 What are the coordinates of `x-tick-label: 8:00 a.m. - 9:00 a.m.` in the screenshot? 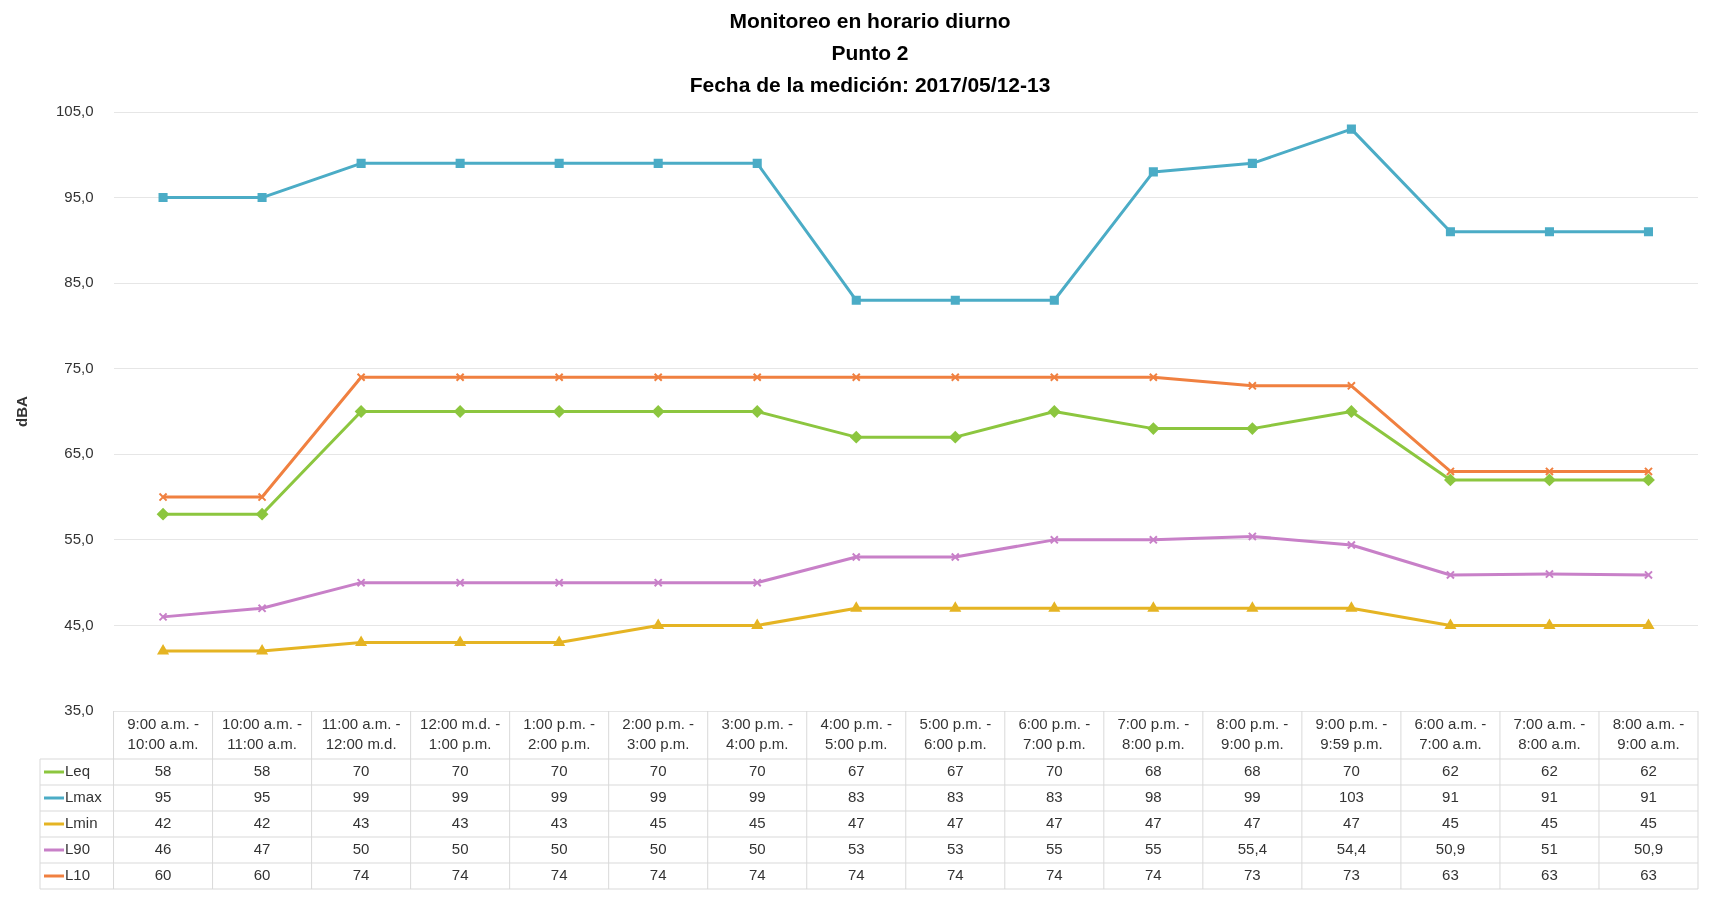 It's located at (1648, 734).